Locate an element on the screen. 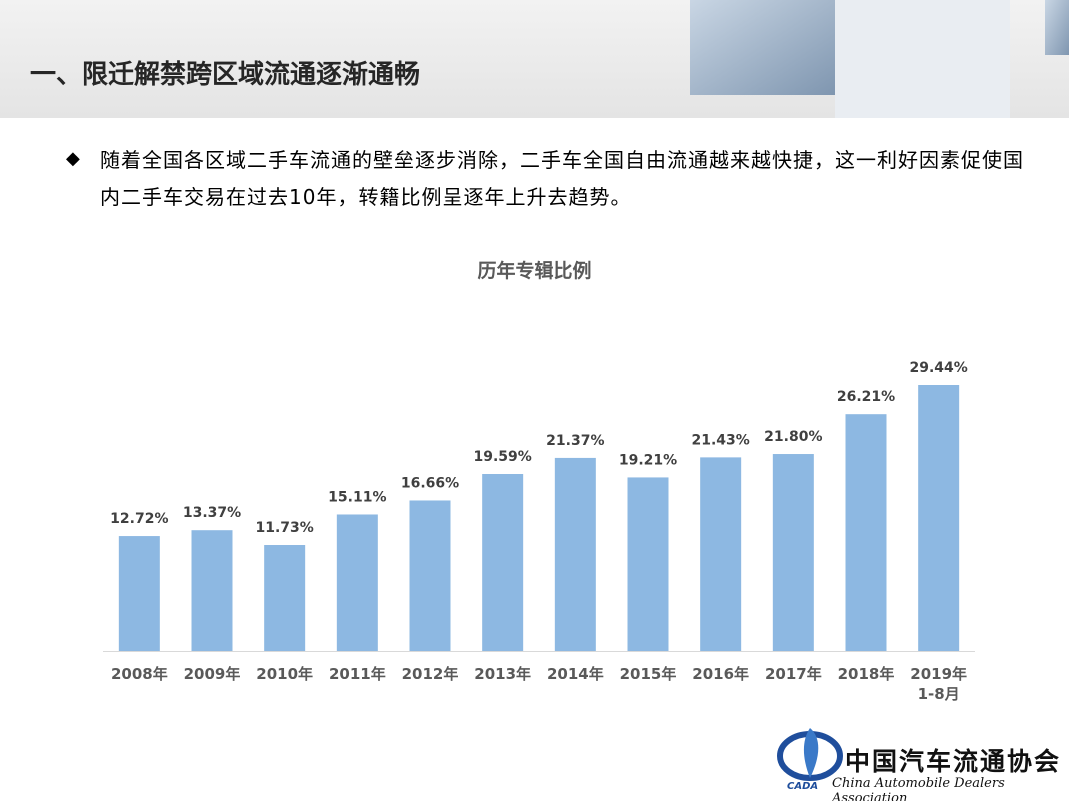 The image size is (1069, 801). value-label: 12.72% is located at coordinates (139, 519).